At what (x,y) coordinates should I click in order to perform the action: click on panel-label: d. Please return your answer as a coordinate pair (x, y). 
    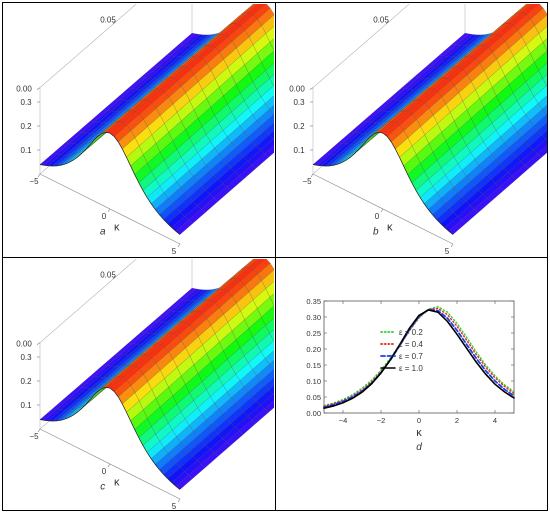
    Looking at the image, I should click on (419, 447).